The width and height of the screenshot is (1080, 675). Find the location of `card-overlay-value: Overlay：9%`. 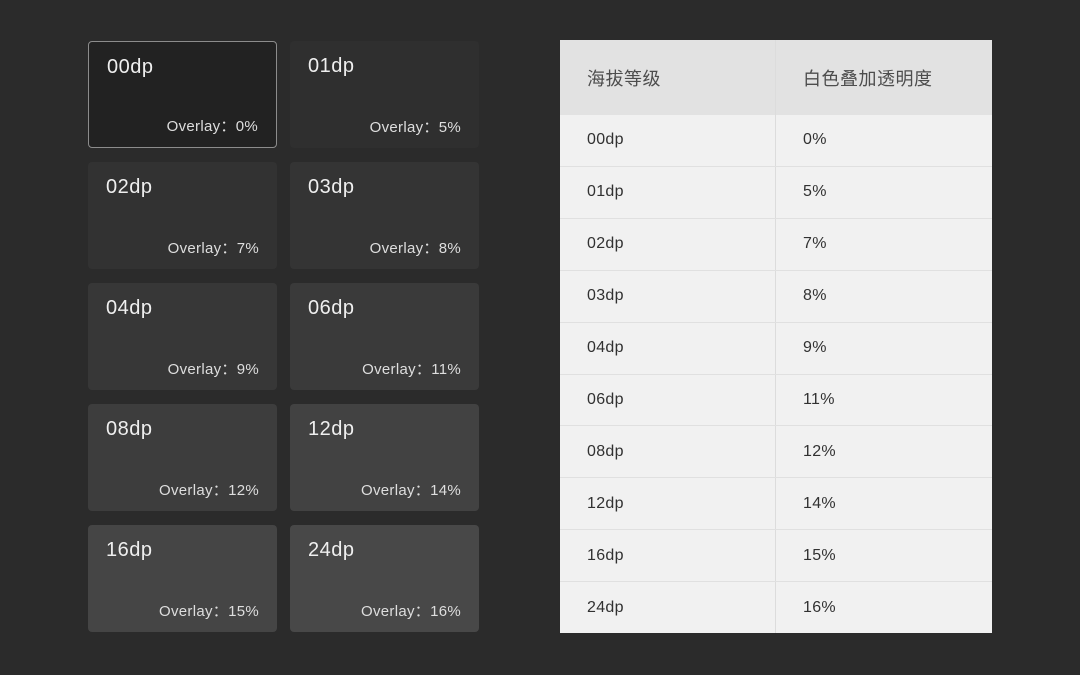

card-overlay-value: Overlay：9% is located at coordinates (213, 369).